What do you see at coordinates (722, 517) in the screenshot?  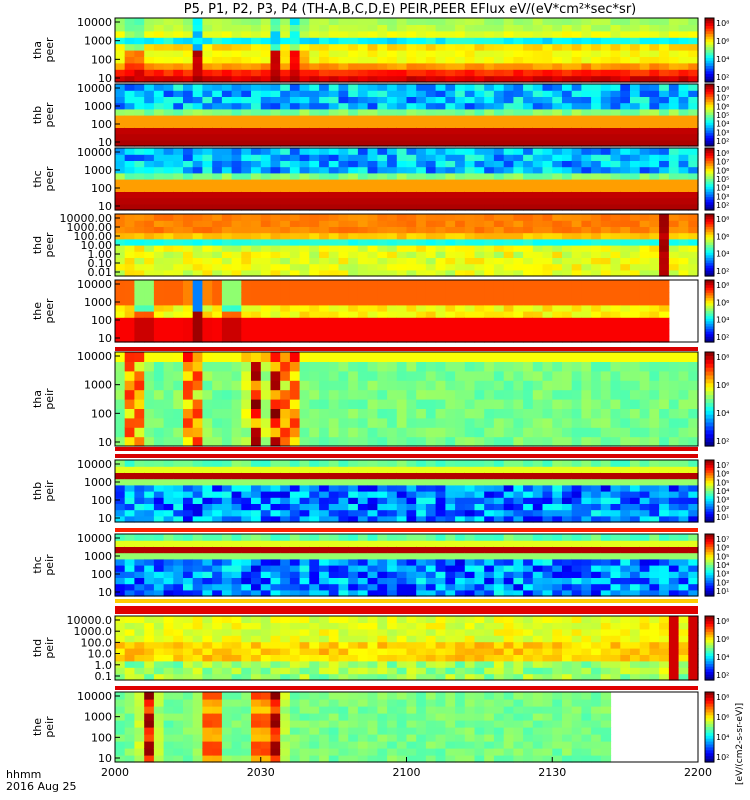 I see `colorbar-label: 10¹` at bounding box center [722, 517].